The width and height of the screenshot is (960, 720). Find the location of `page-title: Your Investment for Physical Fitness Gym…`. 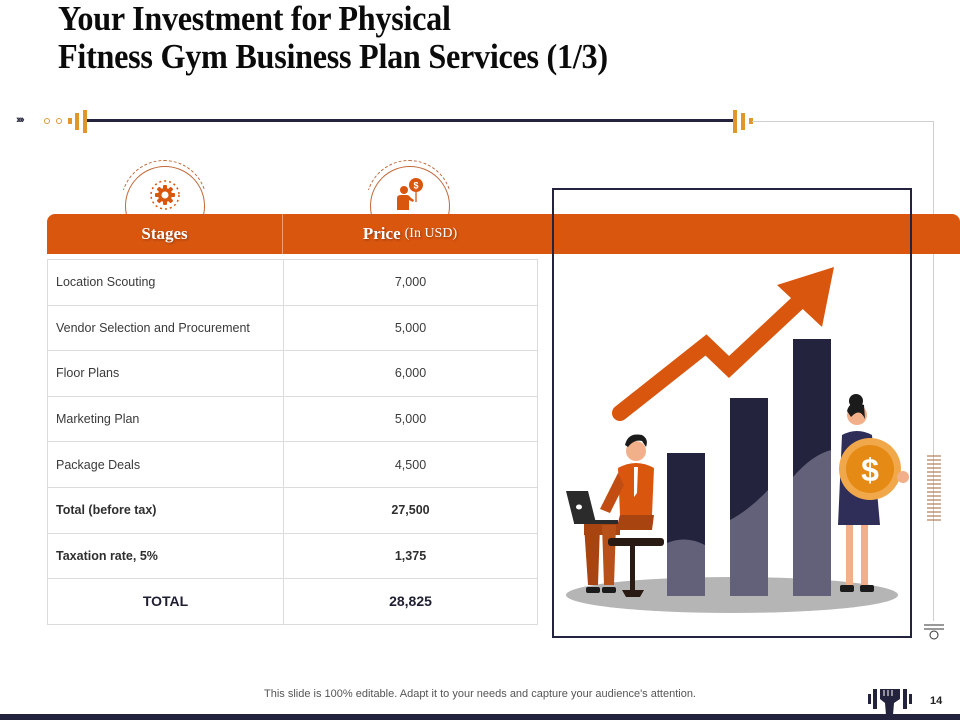

page-title: Your Investment for Physical Fitness Gym… is located at coordinates (333, 38).